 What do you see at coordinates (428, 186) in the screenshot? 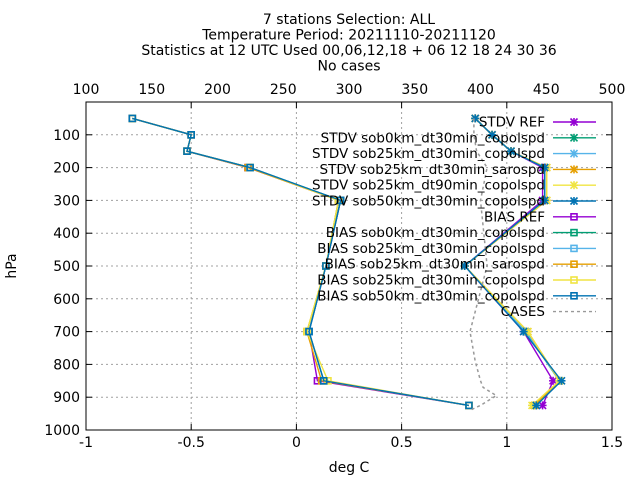
I see `legend-label: STDV sob25km_dt90min_copolspd` at bounding box center [428, 186].